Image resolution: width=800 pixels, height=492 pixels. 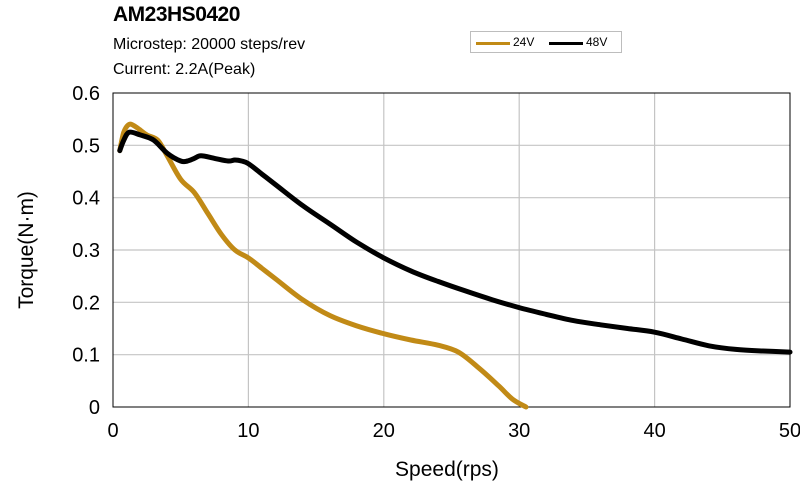 I want to click on x-tick-label: 0, so click(x=112, y=431).